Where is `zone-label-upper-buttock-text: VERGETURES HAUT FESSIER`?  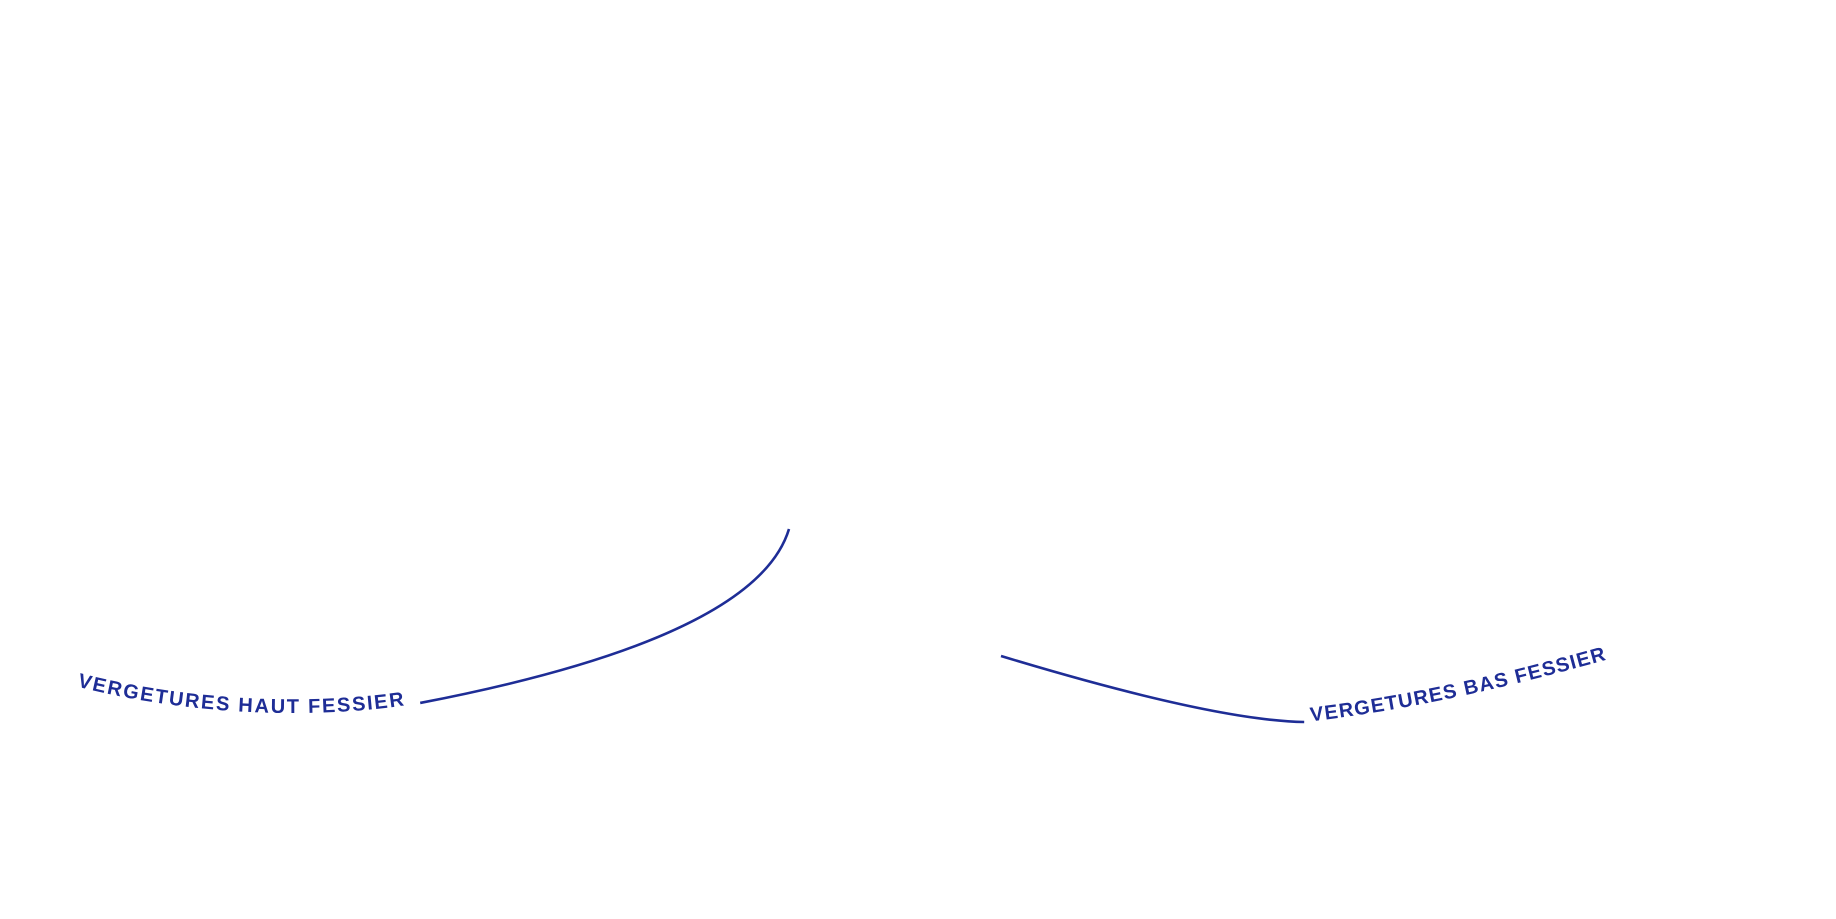
zone-label-upper-buttock-text: VERGETURES HAUT FESSIER is located at coordinates (241, 694).